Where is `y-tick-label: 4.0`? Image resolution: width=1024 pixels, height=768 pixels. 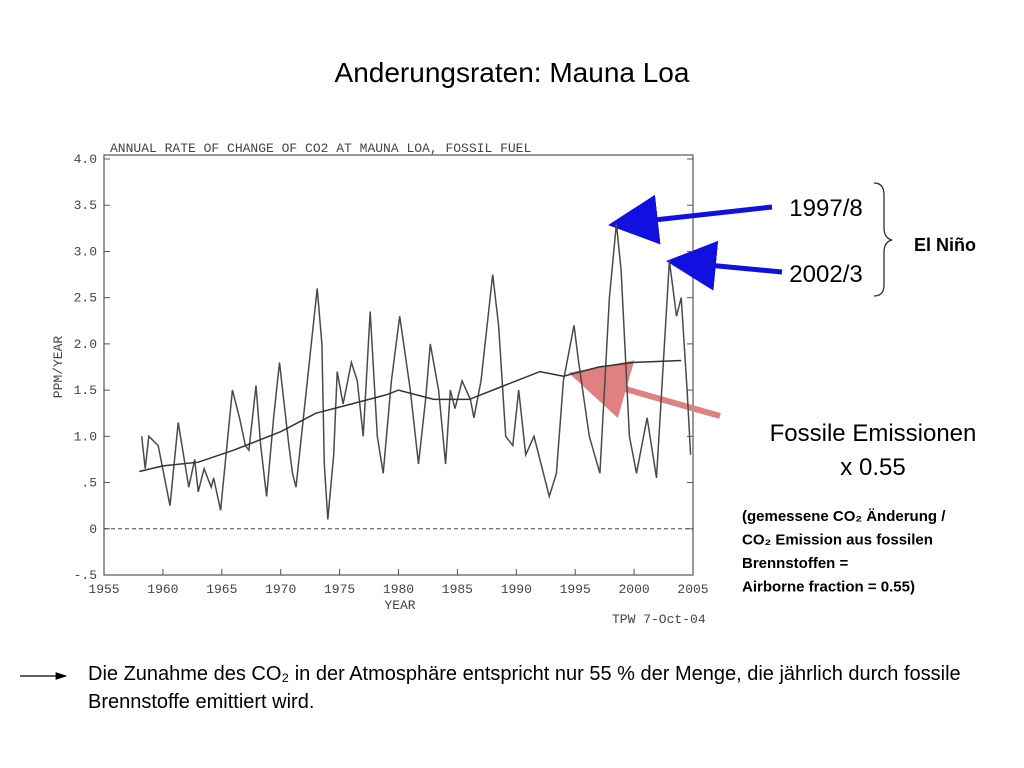 y-tick-label: 4.0 is located at coordinates (85, 159).